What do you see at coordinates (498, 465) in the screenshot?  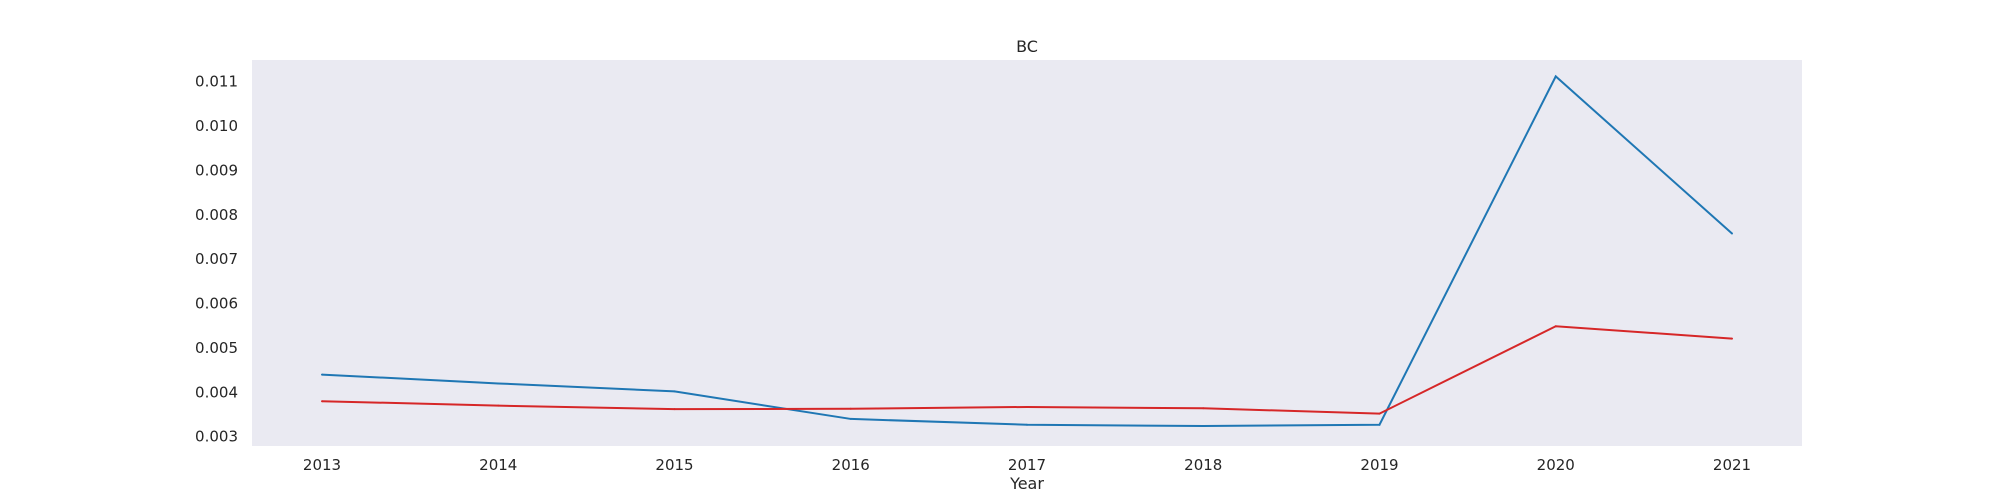 I see `x-tick-label: 2014` at bounding box center [498, 465].